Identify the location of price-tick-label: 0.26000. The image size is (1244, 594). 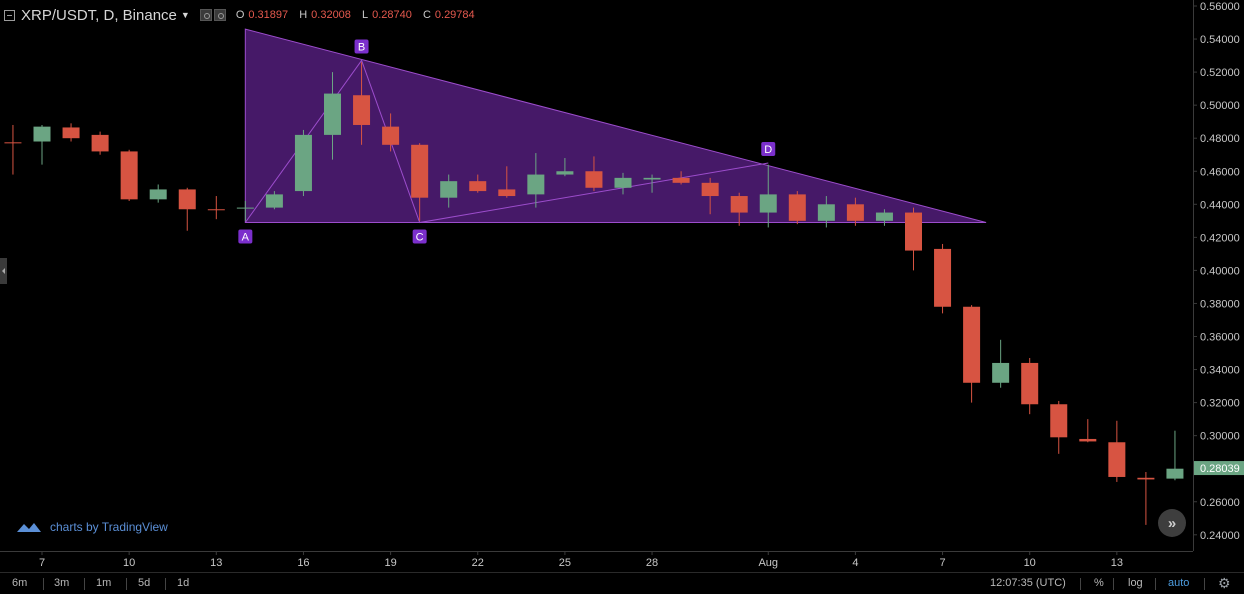
(1220, 503).